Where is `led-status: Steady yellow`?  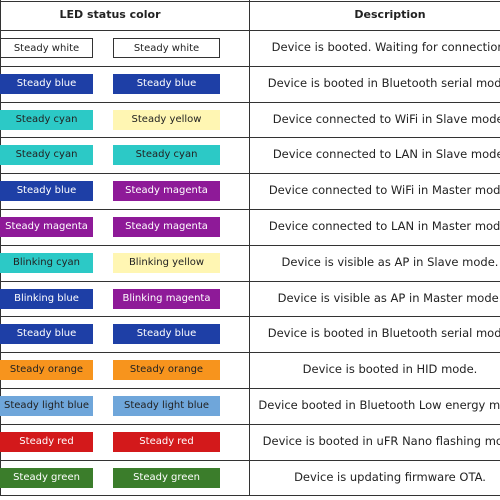 led-status: Steady yellow is located at coordinates (166, 119).